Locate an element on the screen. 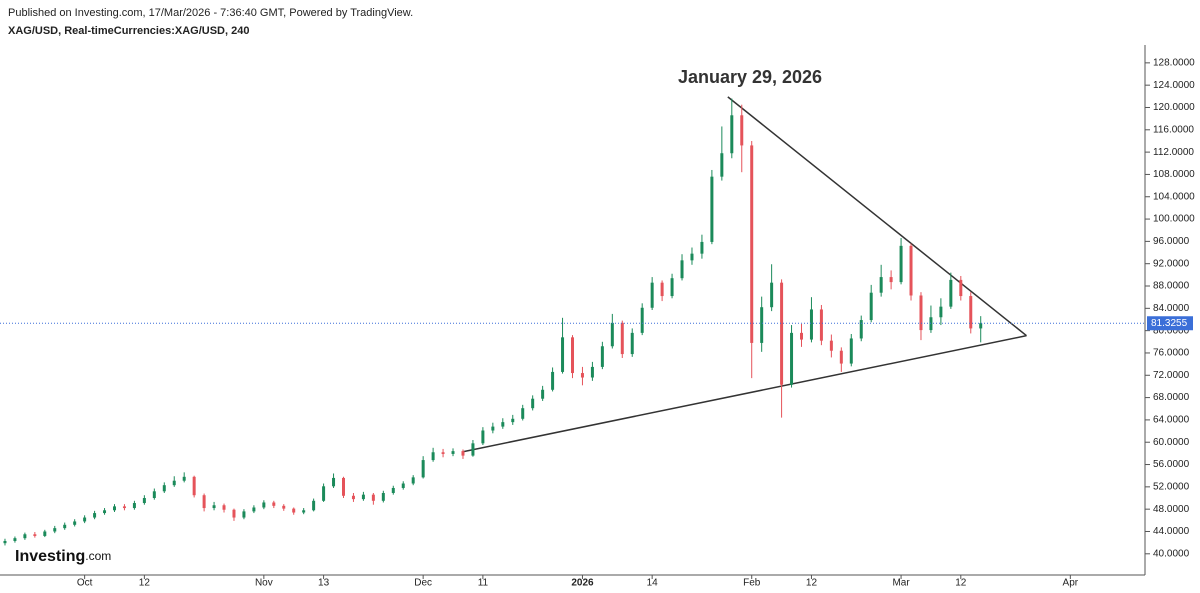  last-price-box is located at coordinates (1170, 323).